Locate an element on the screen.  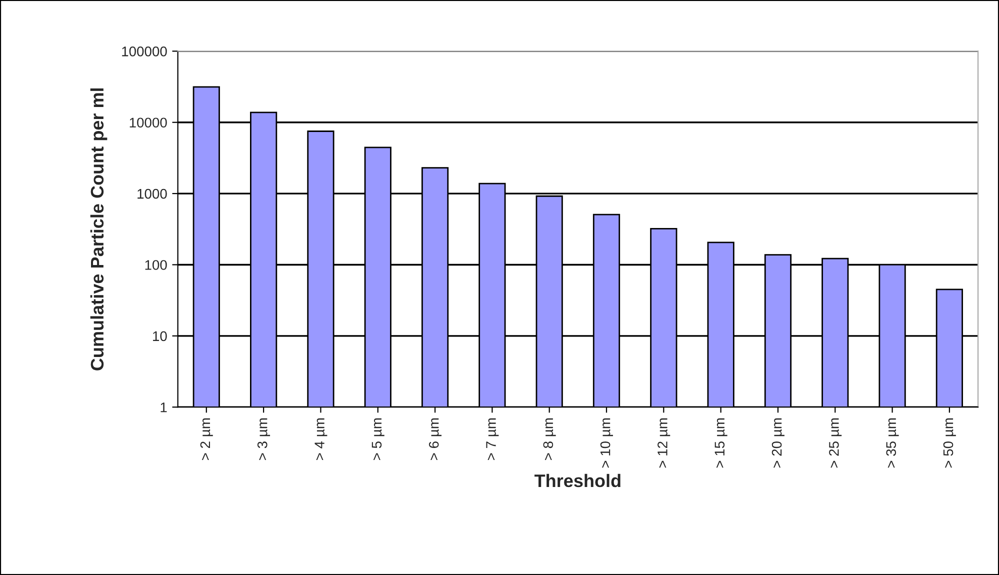
x-tick-label: > 15 µm is located at coordinates (721, 443).